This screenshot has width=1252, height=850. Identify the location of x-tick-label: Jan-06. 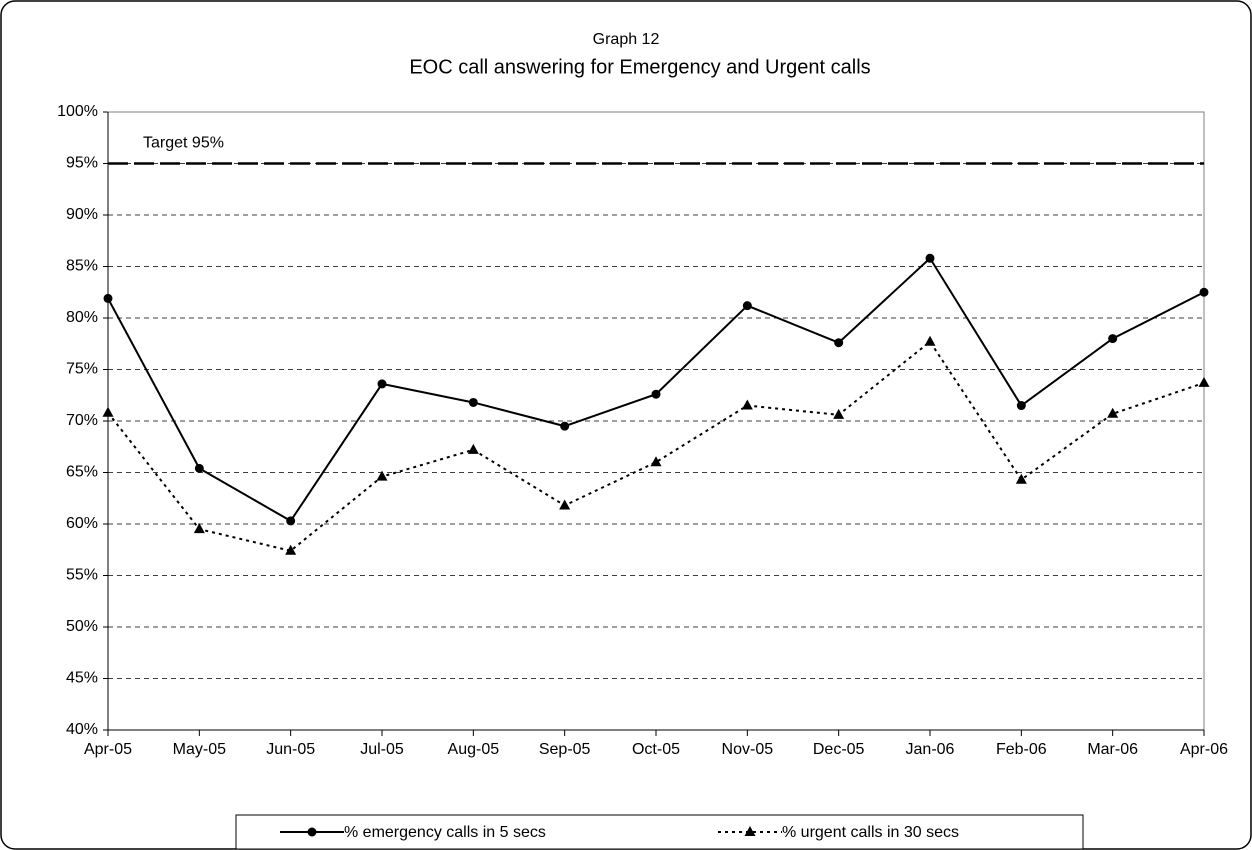
(930, 749).